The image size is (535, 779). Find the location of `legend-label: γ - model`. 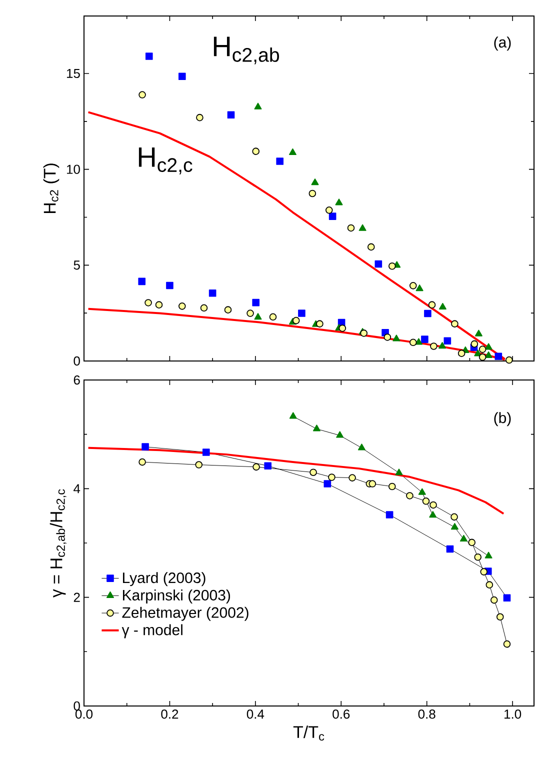

legend-label: γ - model is located at coordinates (152, 631).